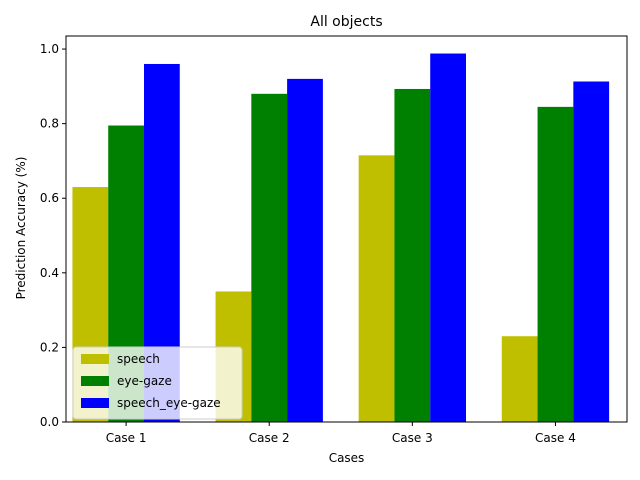 This screenshot has width=640, height=480. Describe the element at coordinates (49, 347) in the screenshot. I see `y-tick-label: 0.2` at that location.